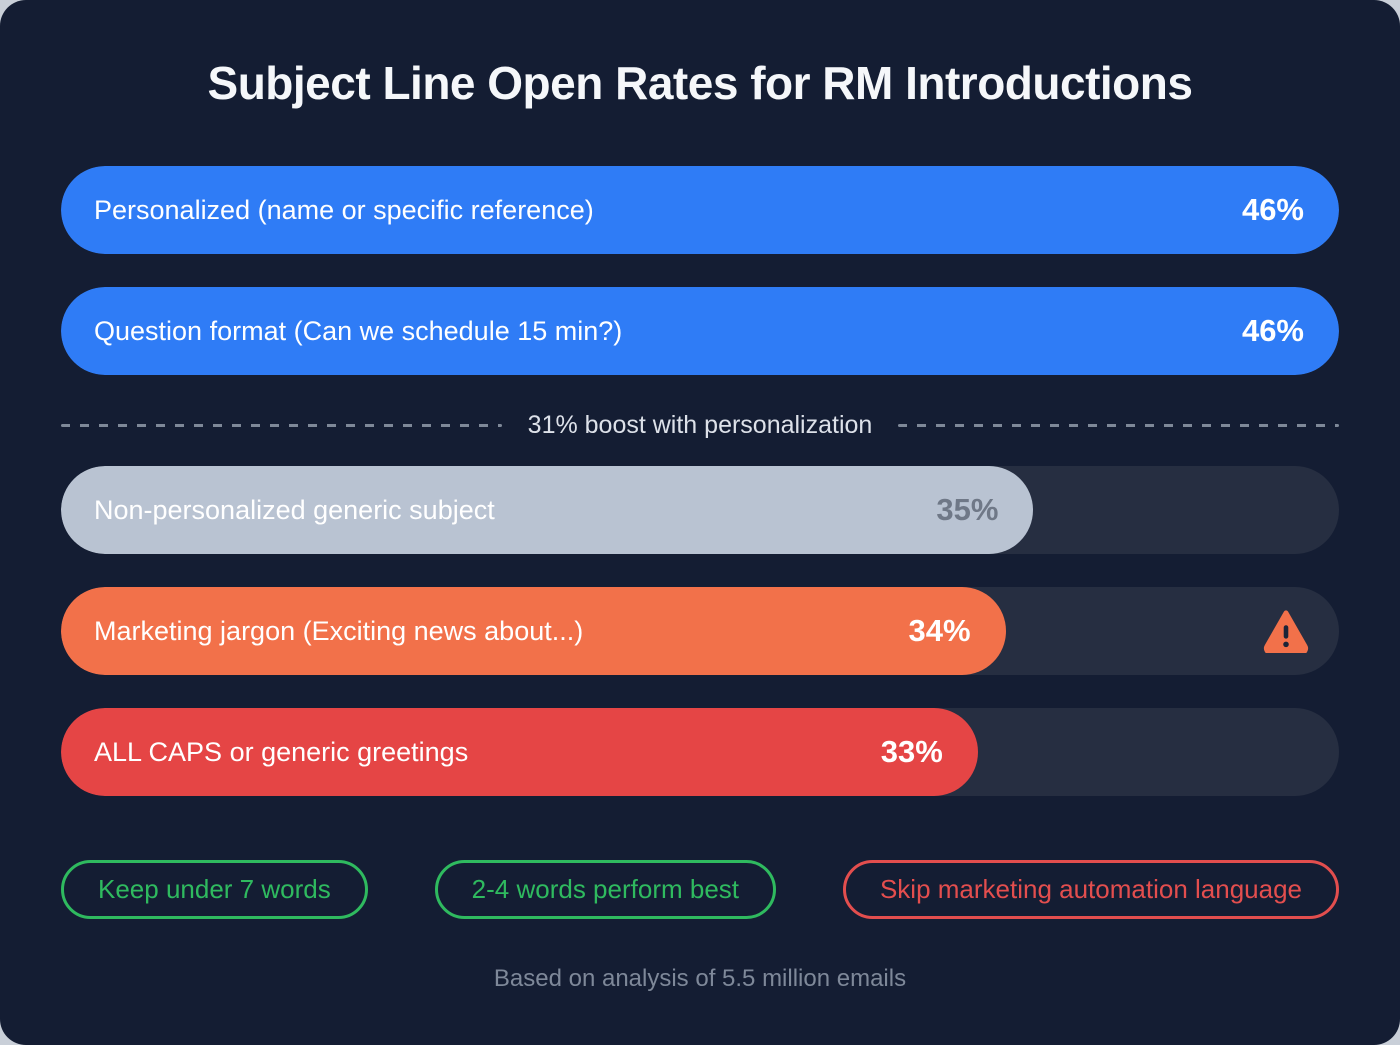 This screenshot has width=1400, height=1045. What do you see at coordinates (281, 425) in the screenshot?
I see `dashed-line-left` at bounding box center [281, 425].